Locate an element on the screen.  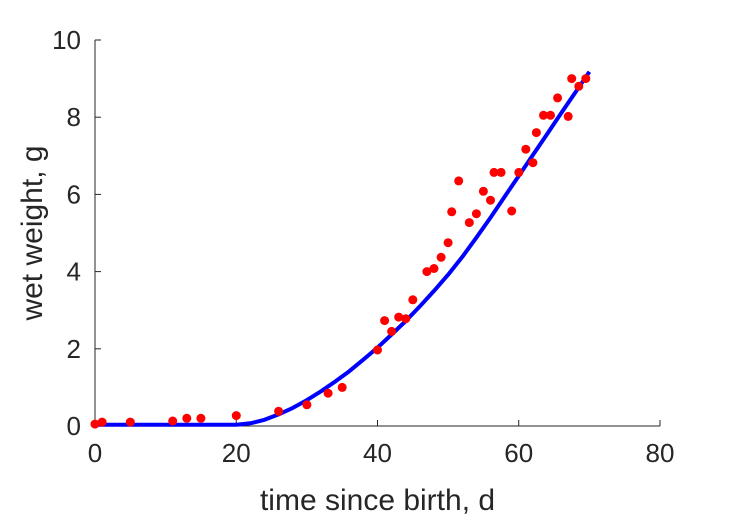
x-axis-label: time since birth, d is located at coordinates (377, 500).